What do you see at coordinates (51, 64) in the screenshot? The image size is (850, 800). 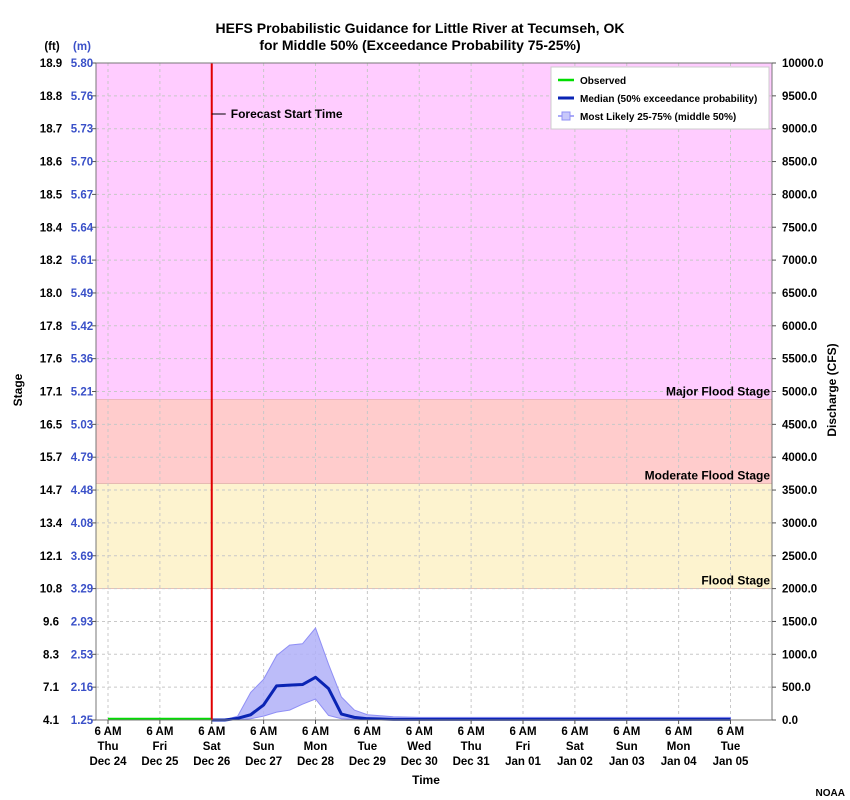 I see `stage-ft-tick-20: 18.9` at bounding box center [51, 64].